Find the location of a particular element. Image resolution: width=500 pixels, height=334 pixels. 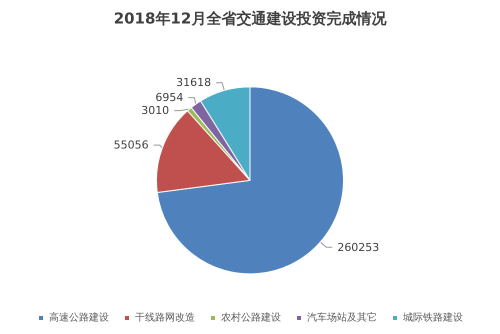

data-label: 3010 is located at coordinates (155, 111).